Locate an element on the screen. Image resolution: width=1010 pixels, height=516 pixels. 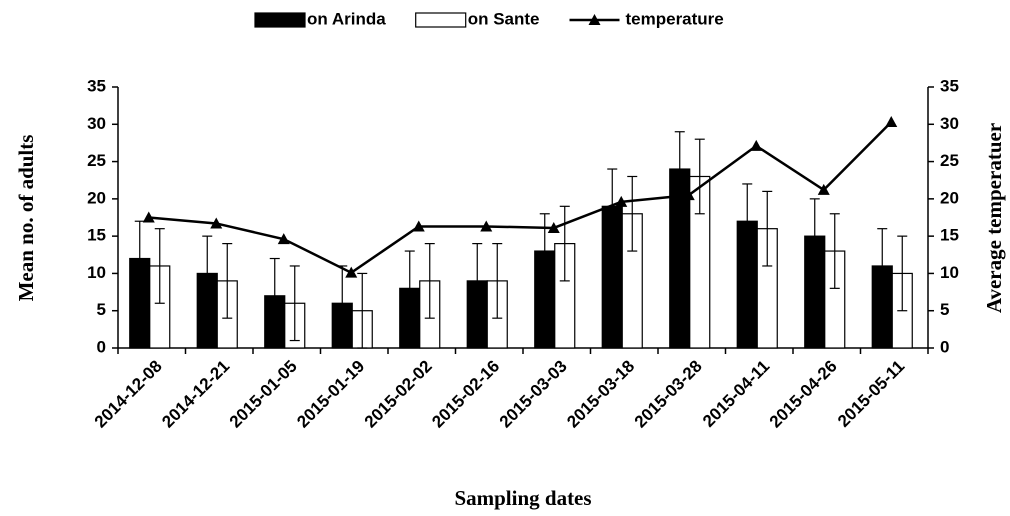
legend-marker is located at coordinates (594, 19).